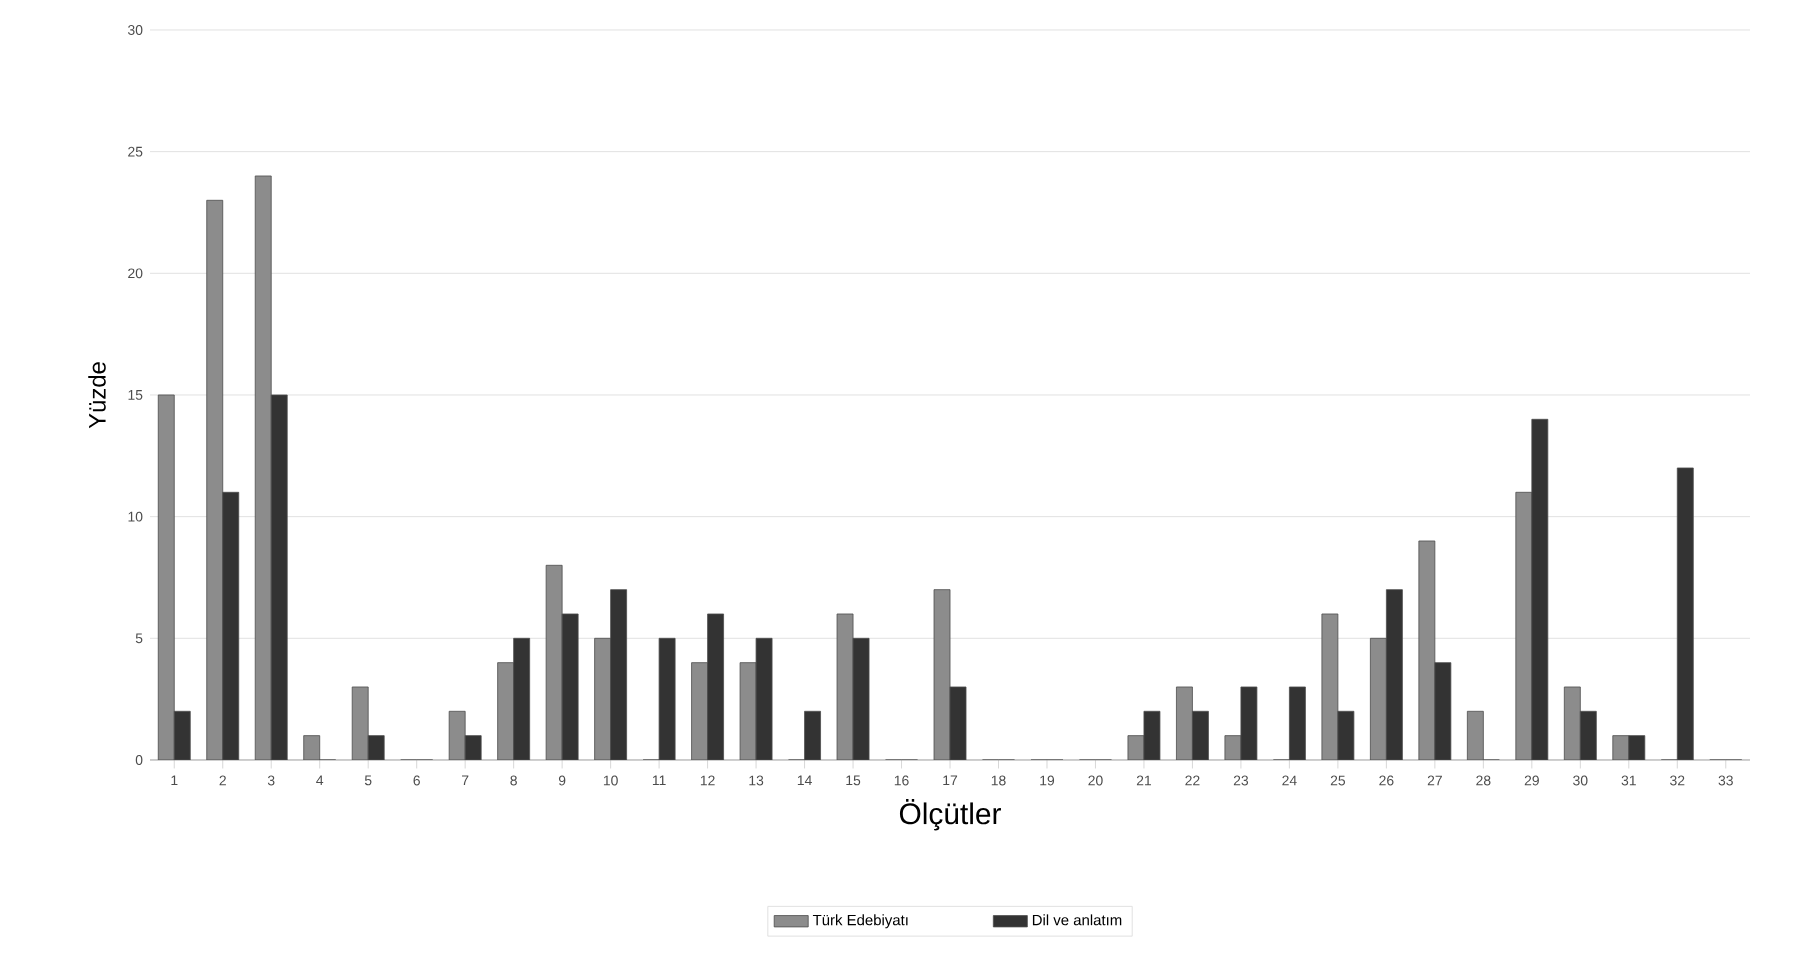 This screenshot has width=1804, height=958. What do you see at coordinates (97, 395) in the screenshot?
I see `y-axis-title: Yüzde` at bounding box center [97, 395].